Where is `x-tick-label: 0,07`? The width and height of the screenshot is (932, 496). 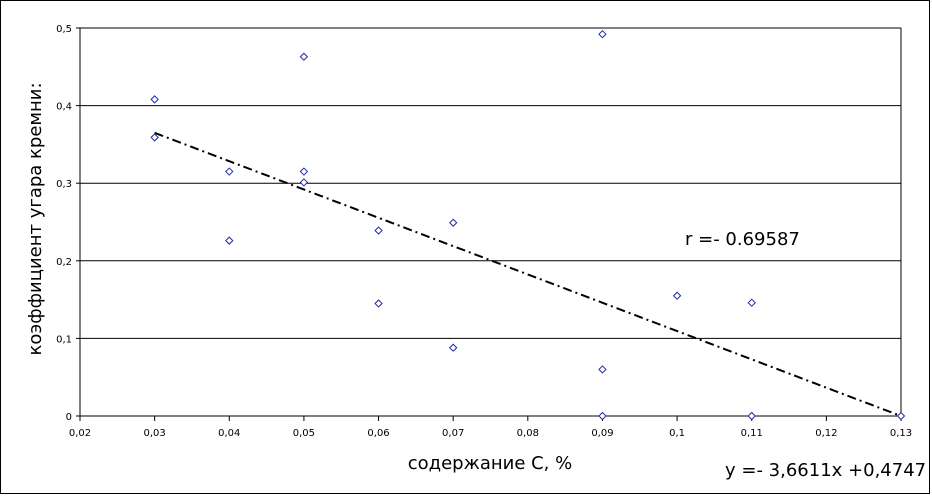 x-tick-label: 0,07 is located at coordinates (453, 433).